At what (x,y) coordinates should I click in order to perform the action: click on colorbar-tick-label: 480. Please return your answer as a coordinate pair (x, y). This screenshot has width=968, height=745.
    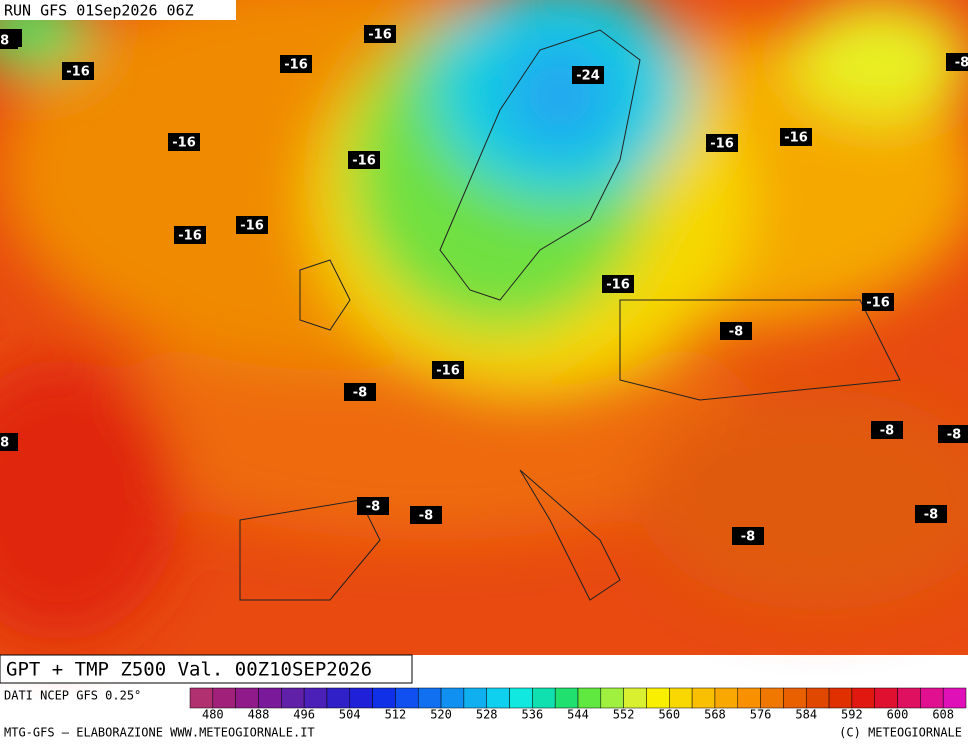
    Looking at the image, I should click on (213, 715).